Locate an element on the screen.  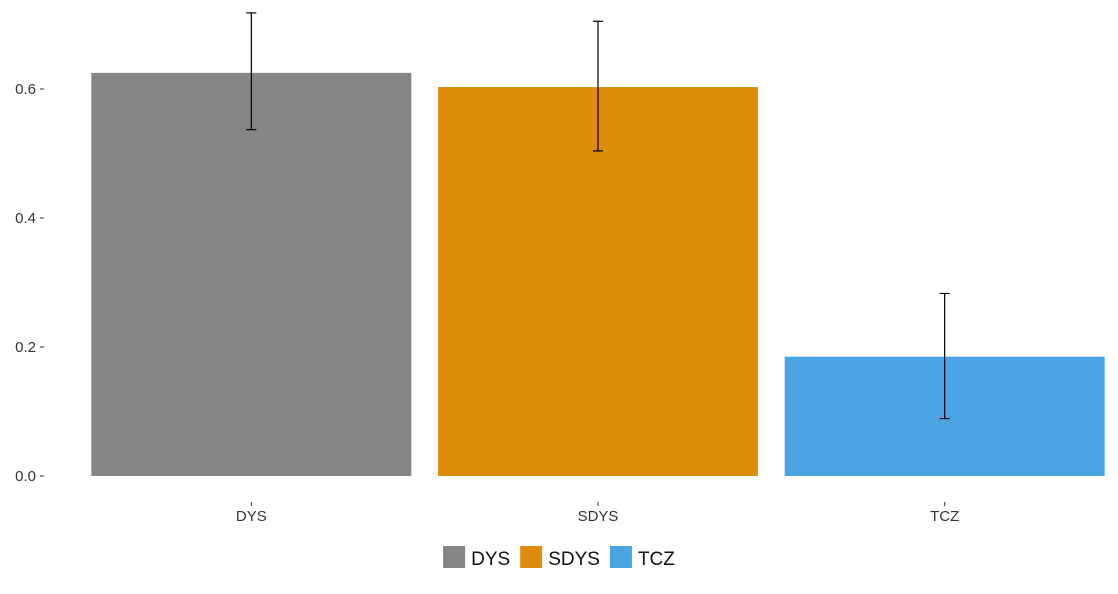
legend-item-dys: DYS is located at coordinates (476, 558).